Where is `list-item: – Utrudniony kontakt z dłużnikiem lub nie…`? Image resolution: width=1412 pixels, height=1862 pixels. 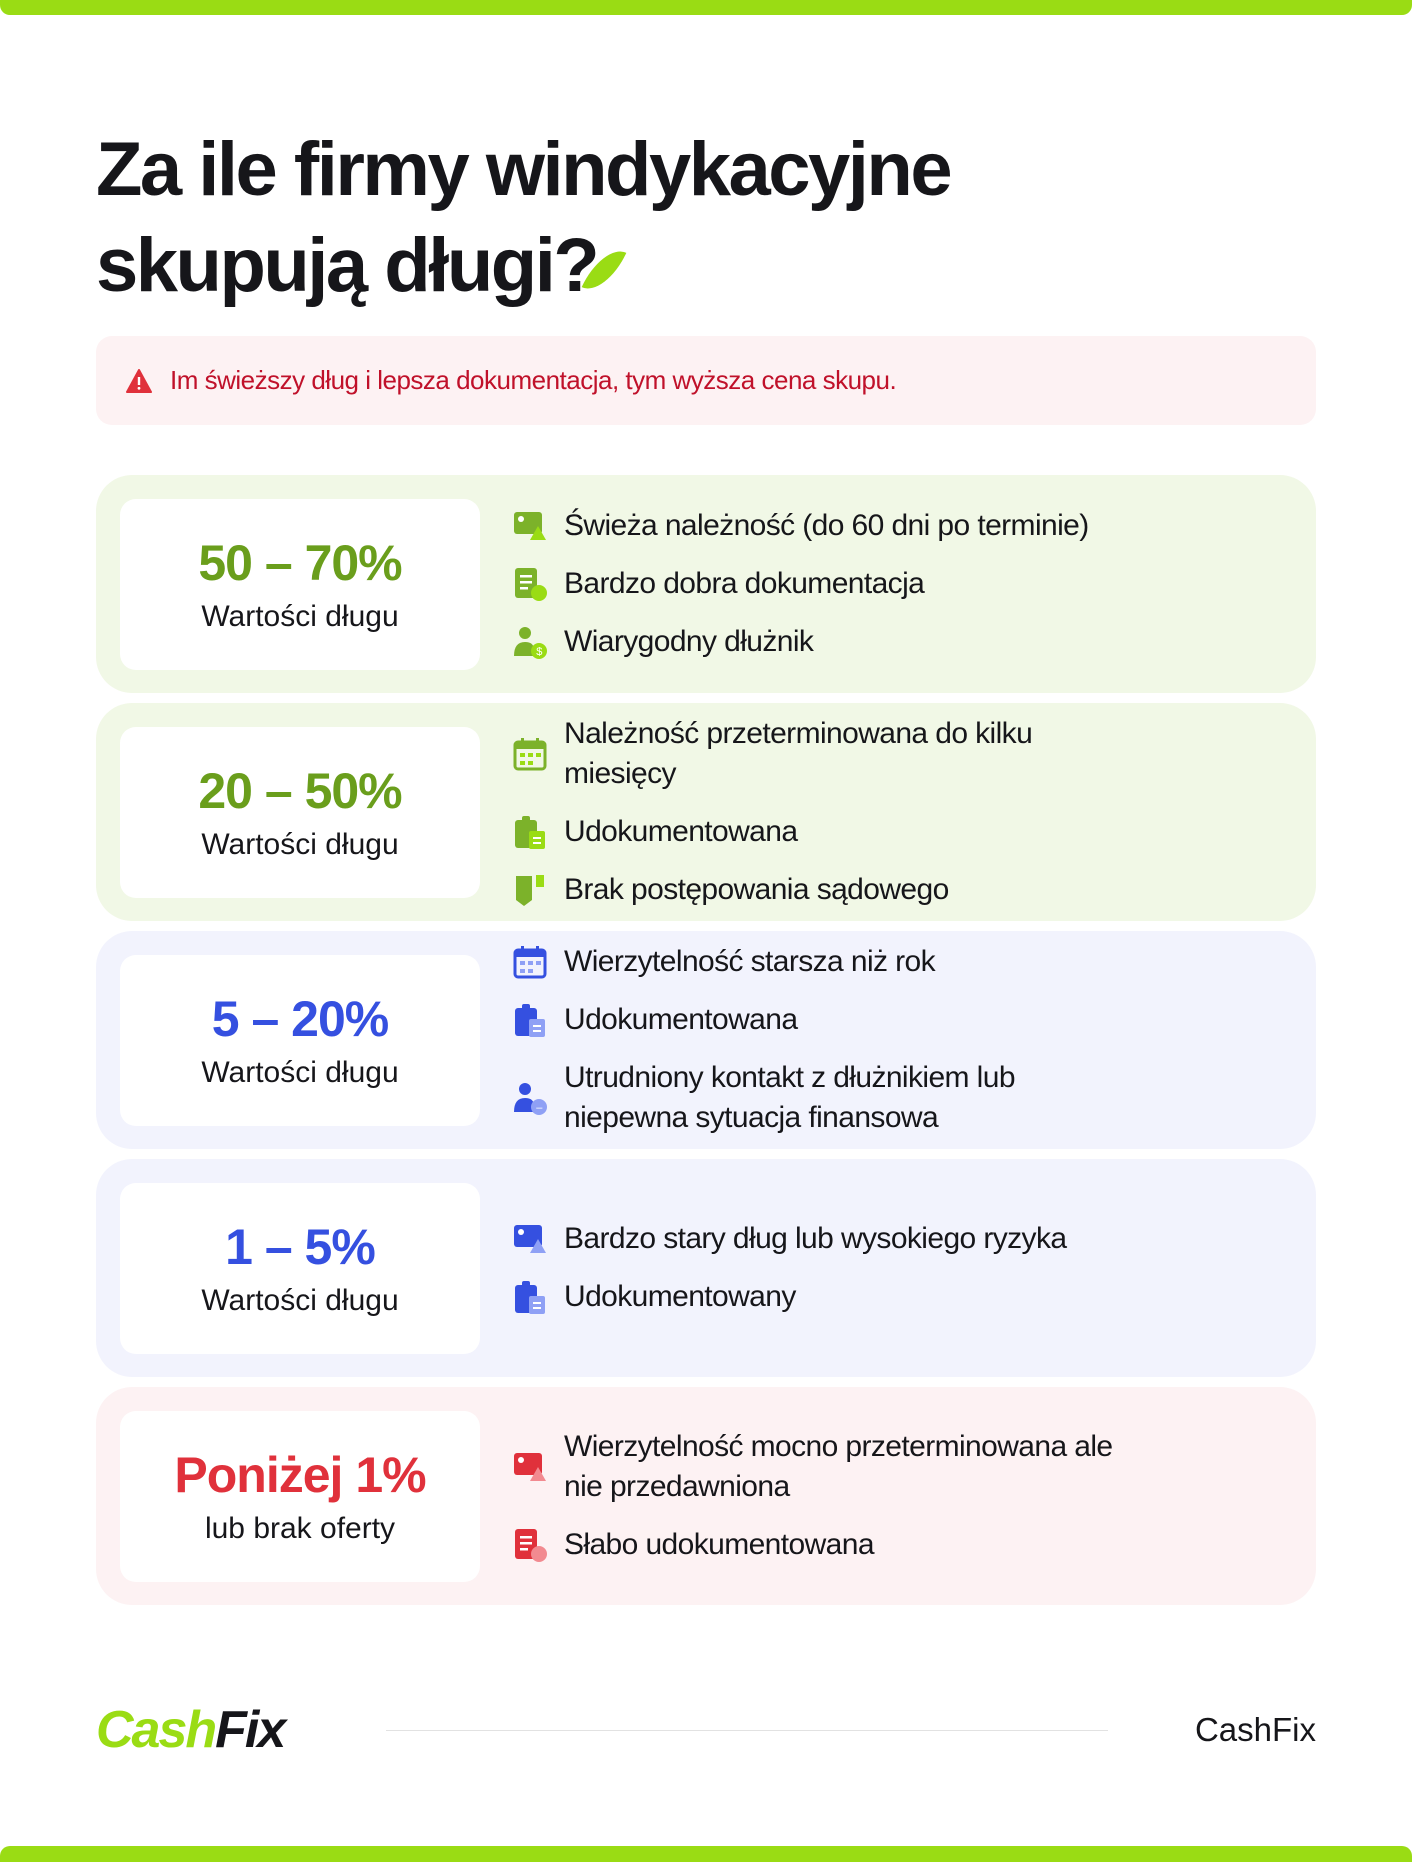
list-item: – Utrudniony kontakt z dłużnikiem lub nie… is located at coordinates (818, 1098).